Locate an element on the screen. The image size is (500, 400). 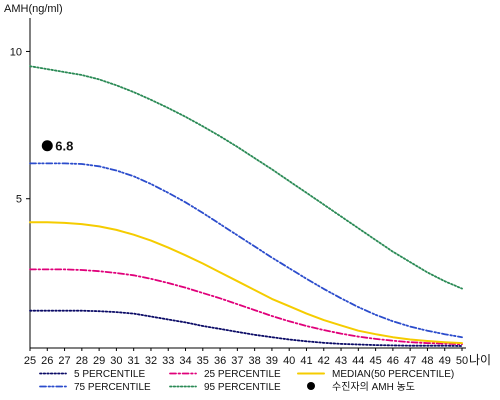
x-tick-label: 32 is located at coordinates (151, 361).